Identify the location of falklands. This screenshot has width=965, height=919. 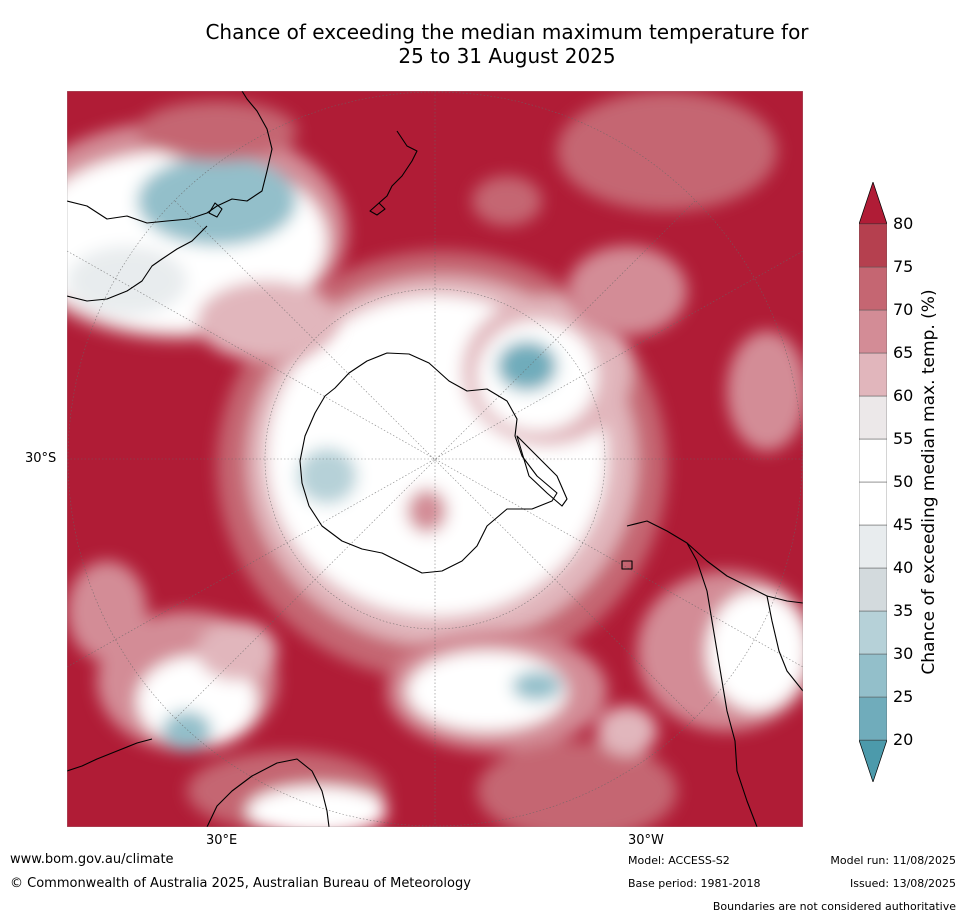
(627, 565).